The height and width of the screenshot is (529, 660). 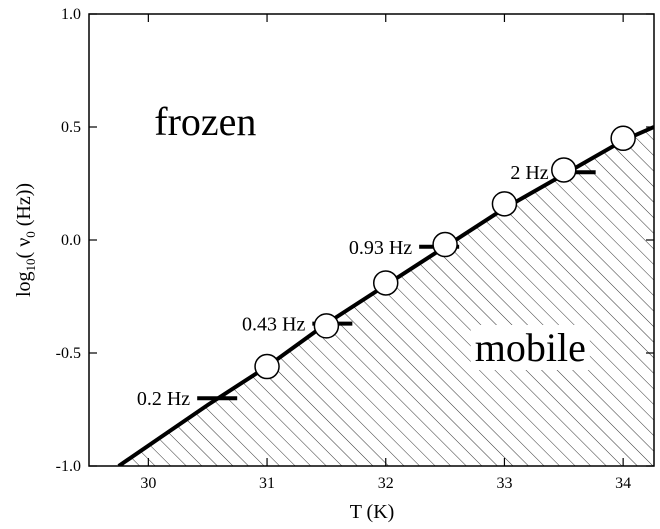 What do you see at coordinates (623, 483) in the screenshot?
I see `x-tick-label: 34` at bounding box center [623, 483].